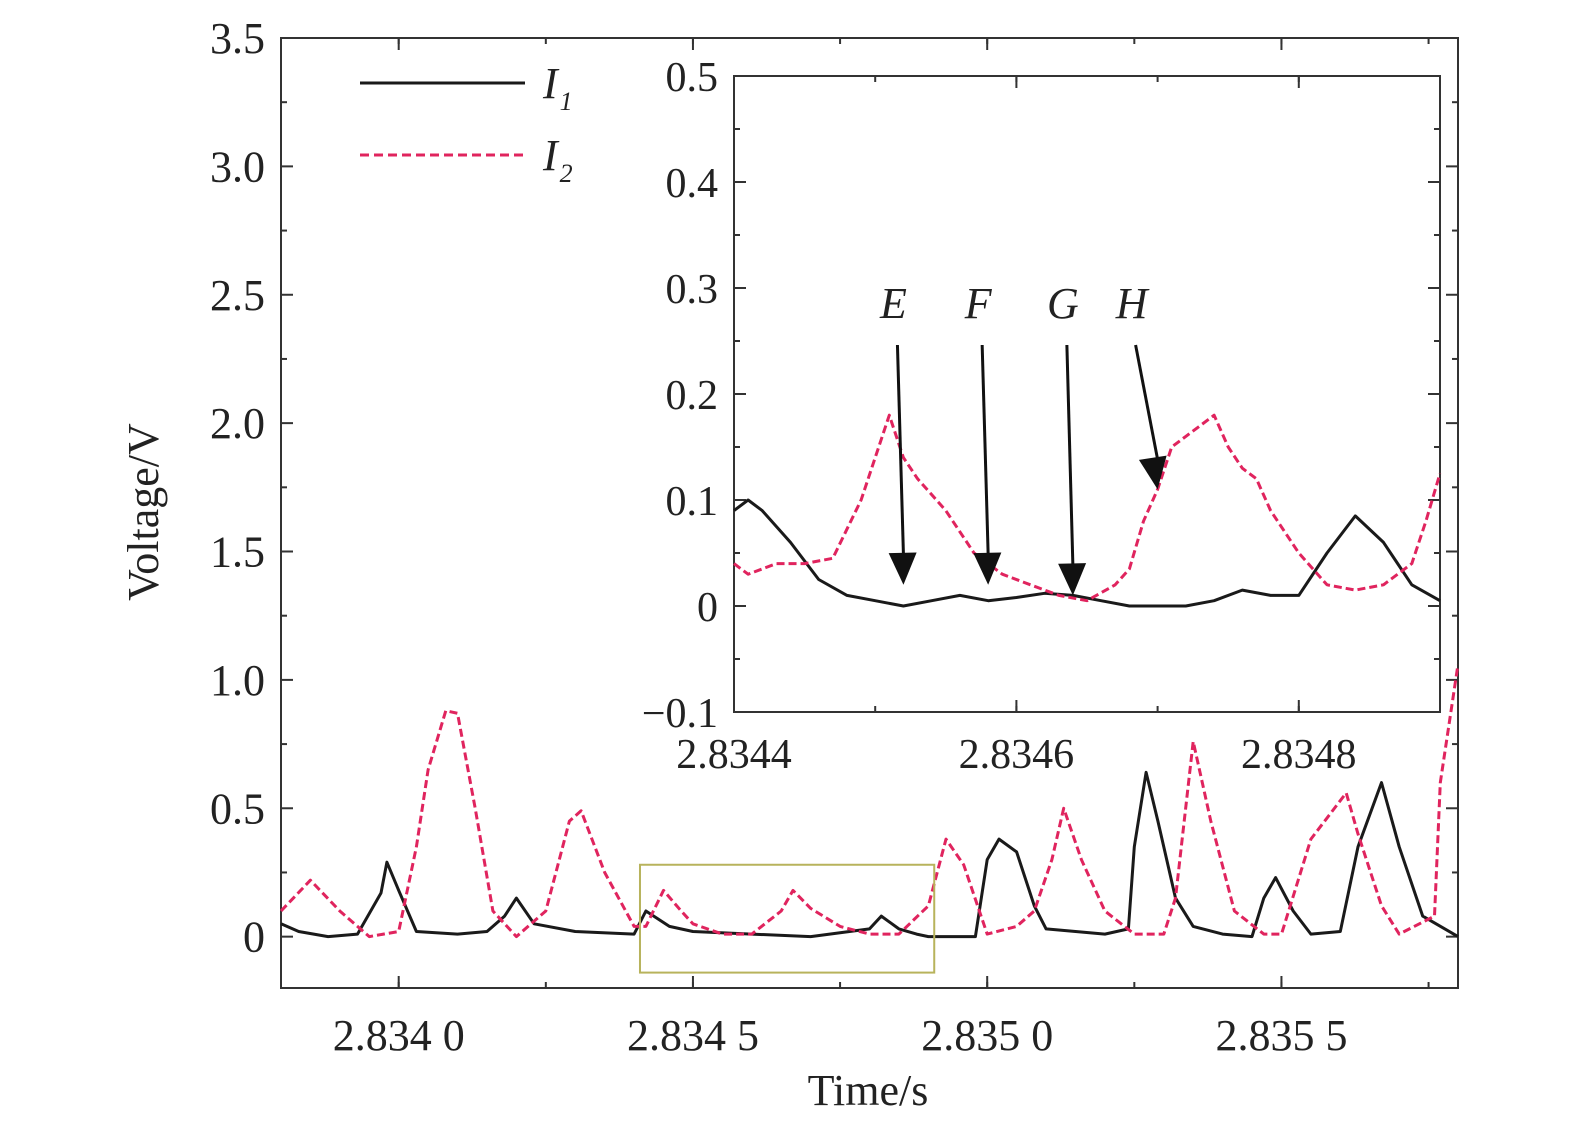 Image resolution: width=1575 pixels, height=1134 pixels. Describe the element at coordinates (692, 290) in the screenshot. I see `inset-y-tick-label: 0.3` at that location.